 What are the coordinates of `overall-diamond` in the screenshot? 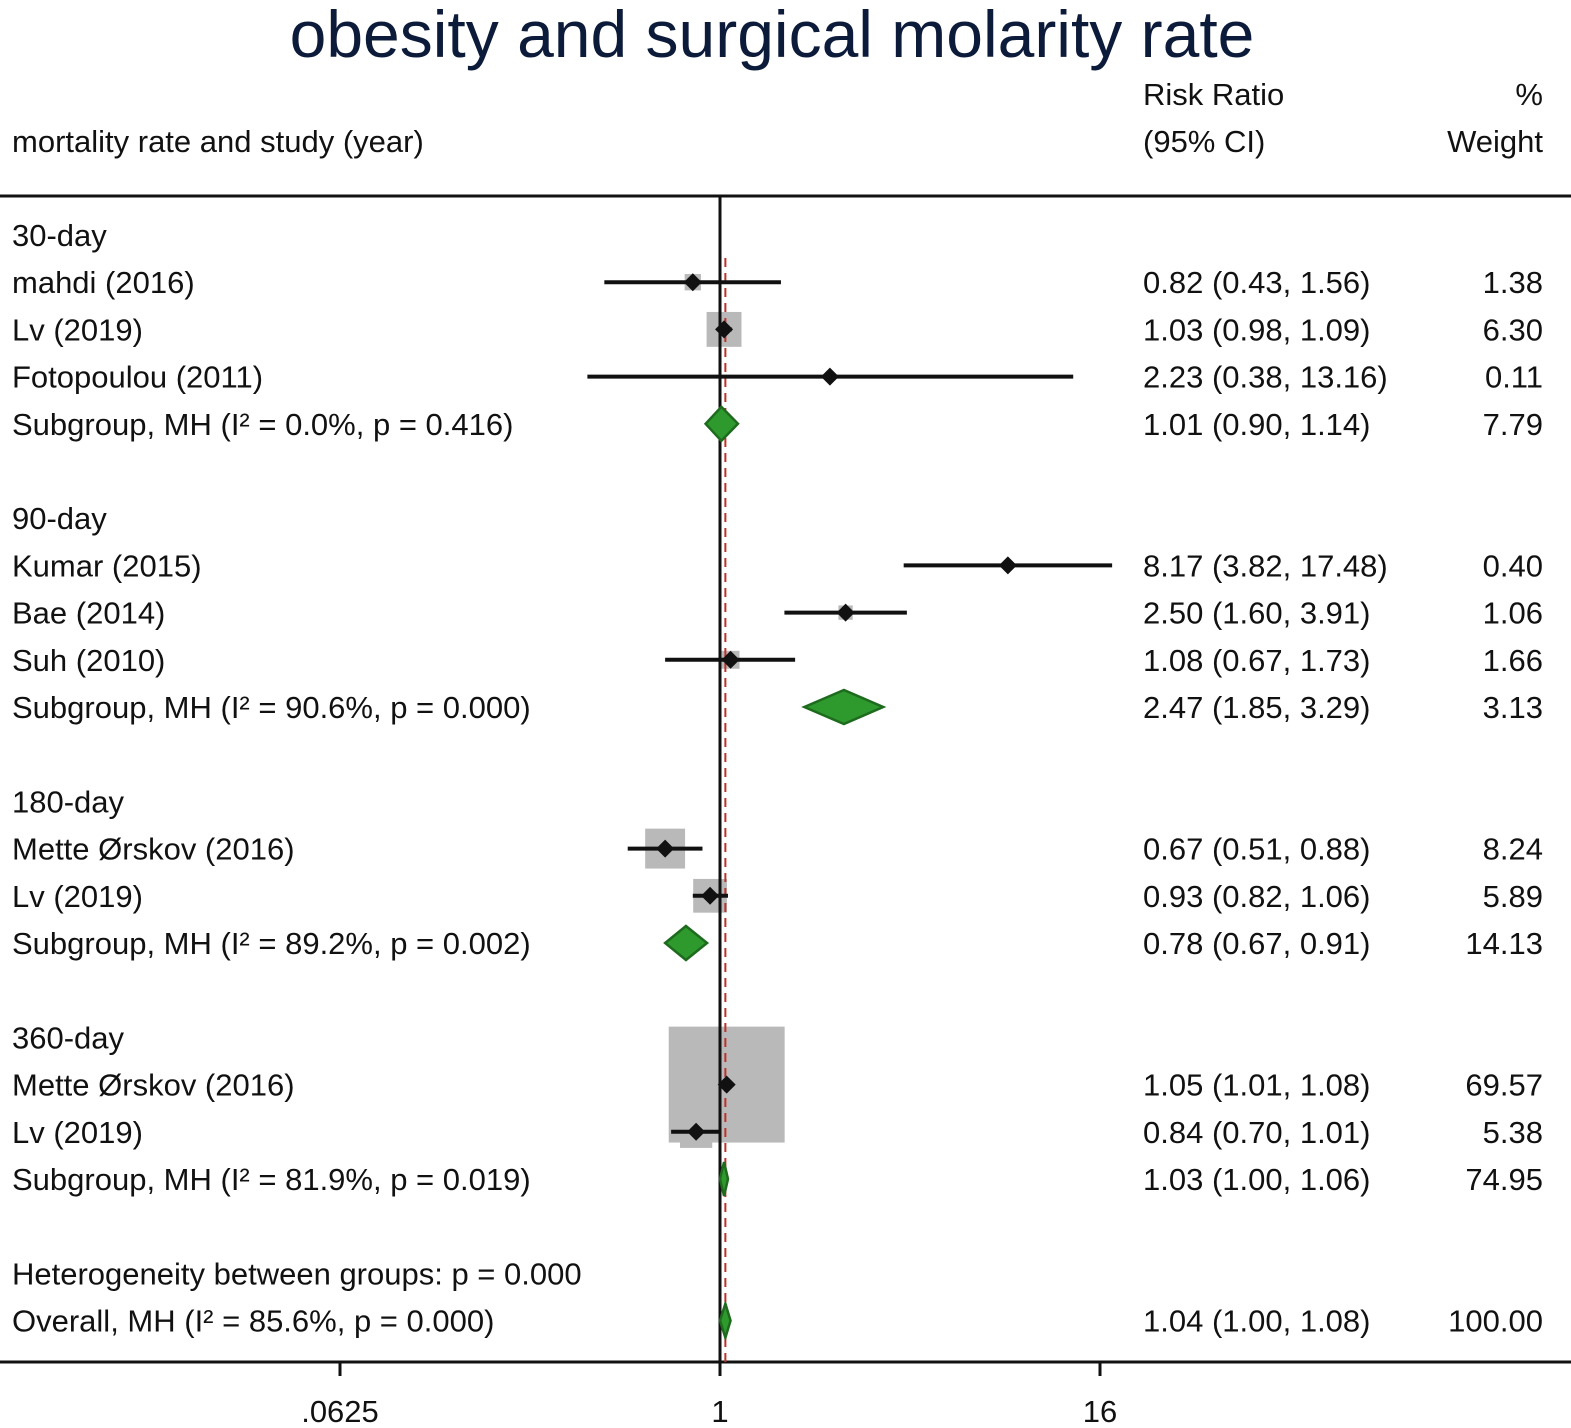 It's located at (725, 1320).